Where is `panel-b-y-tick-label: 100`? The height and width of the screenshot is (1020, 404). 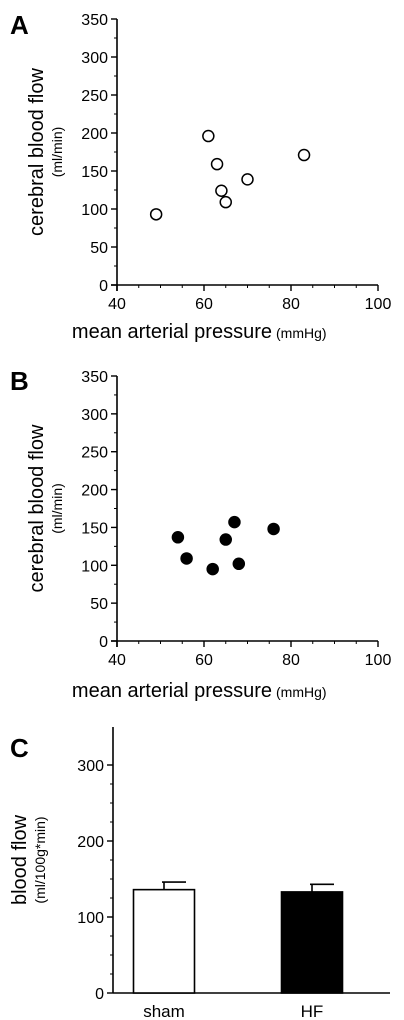 panel-b-y-tick-label: 100 is located at coordinates (94, 566).